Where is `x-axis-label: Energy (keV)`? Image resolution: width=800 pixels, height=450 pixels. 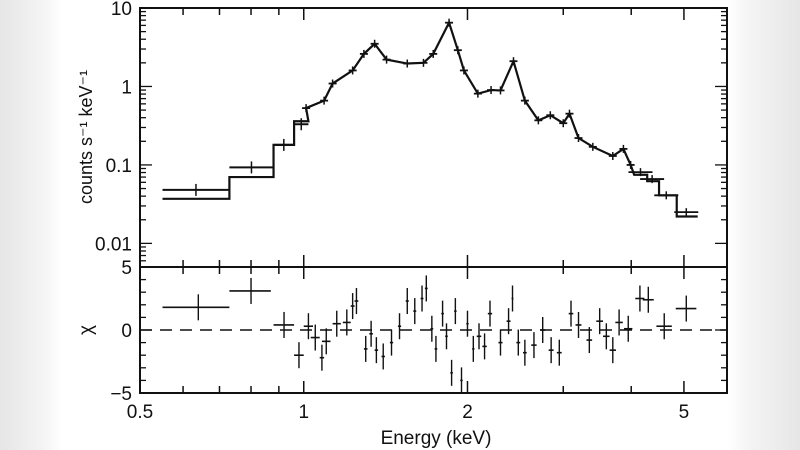
x-axis-label: Energy (keV) is located at coordinates (436, 438).